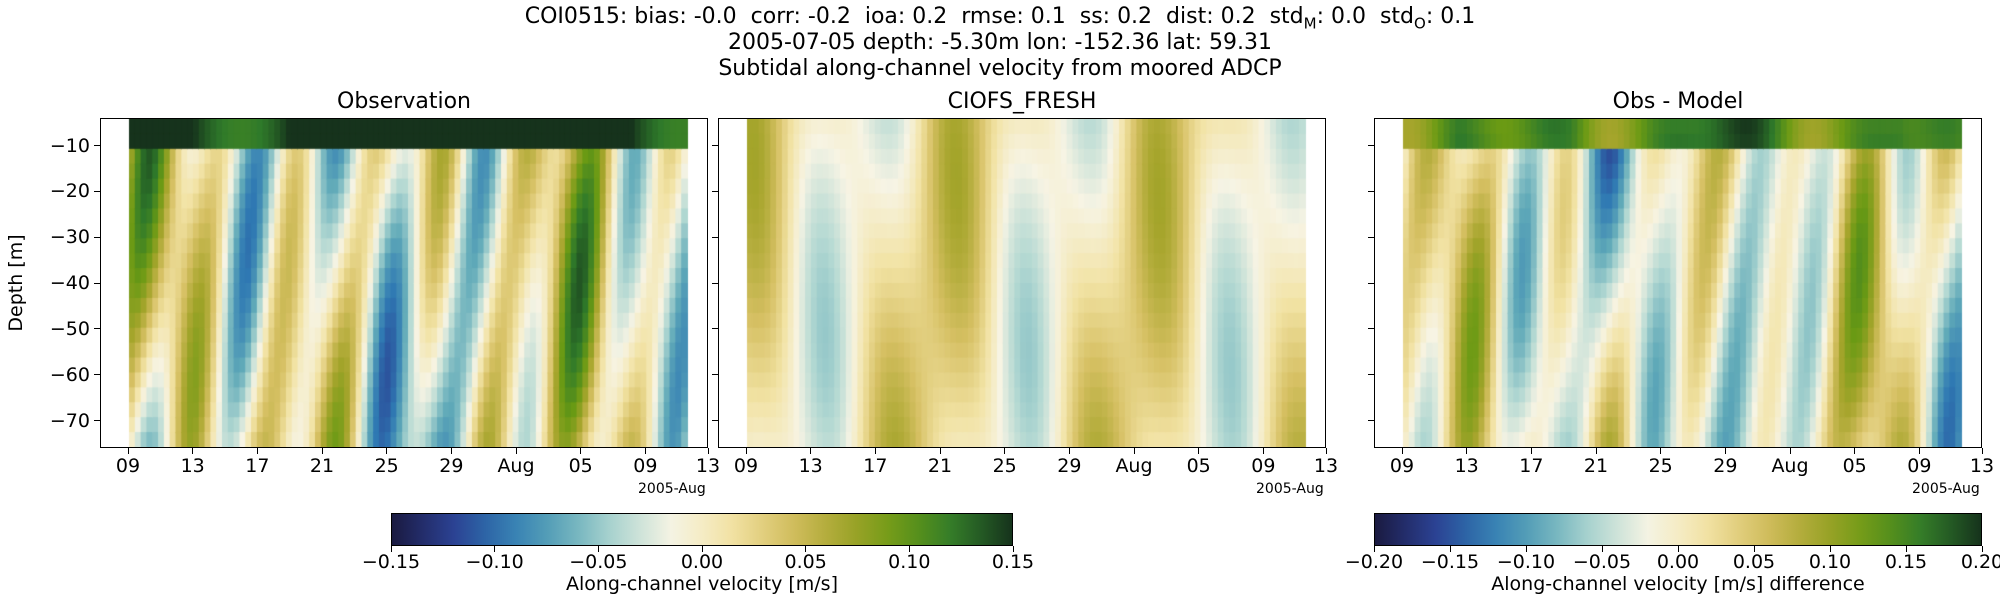 The image size is (2000, 600). Describe the element at coordinates (1678, 529) in the screenshot. I see `colorbar-difference` at that location.